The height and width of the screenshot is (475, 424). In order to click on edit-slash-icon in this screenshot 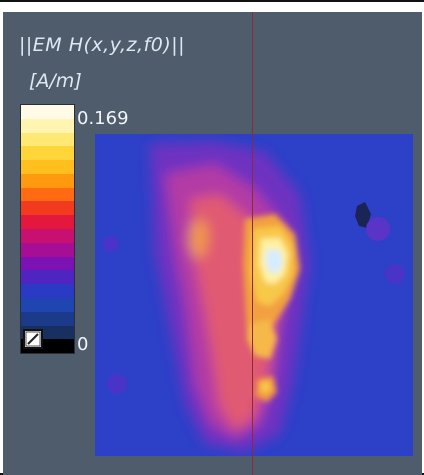, I will do `click(33, 339)`.